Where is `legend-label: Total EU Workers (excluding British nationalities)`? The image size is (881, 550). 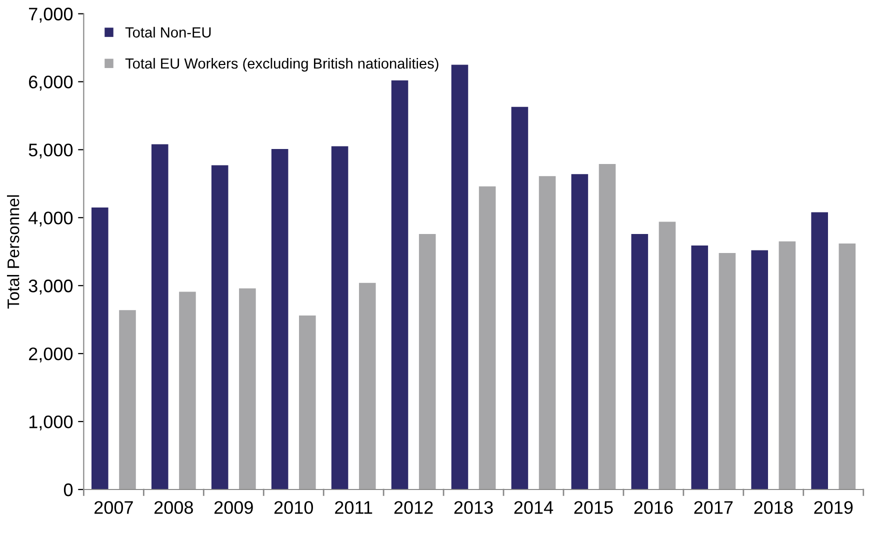
legend-label: Total EU Workers (excluding British nationalities) is located at coordinates (281, 65).